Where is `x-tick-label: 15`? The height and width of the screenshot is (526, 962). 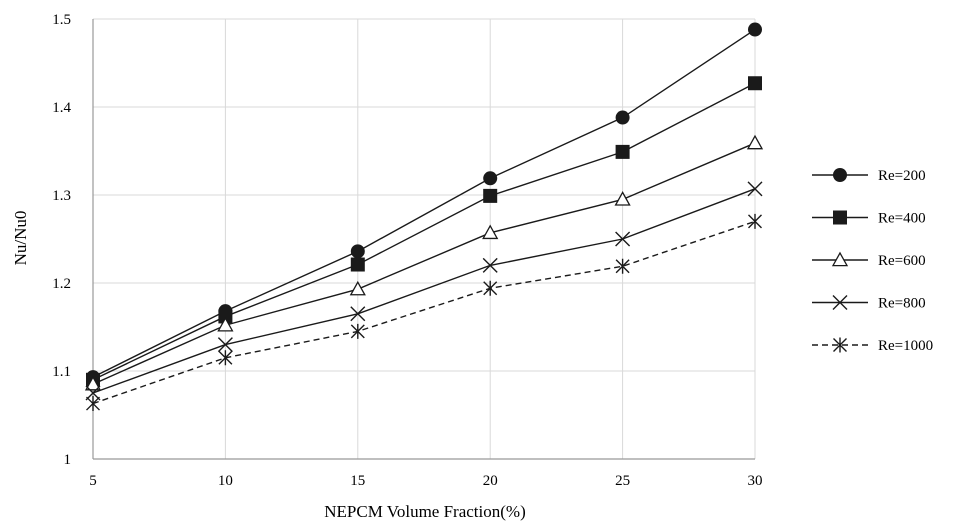 x-tick-label: 15 is located at coordinates (357, 481).